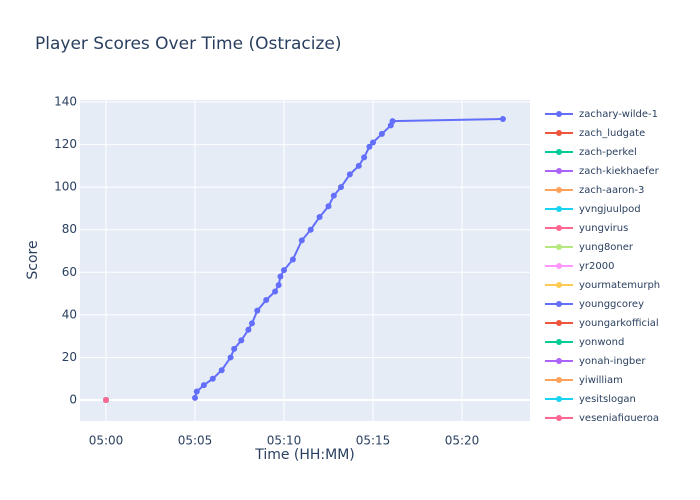 This screenshot has height=500, width=700. What do you see at coordinates (69, 272) in the screenshot?
I see `y-tick-label: 60` at bounding box center [69, 272].